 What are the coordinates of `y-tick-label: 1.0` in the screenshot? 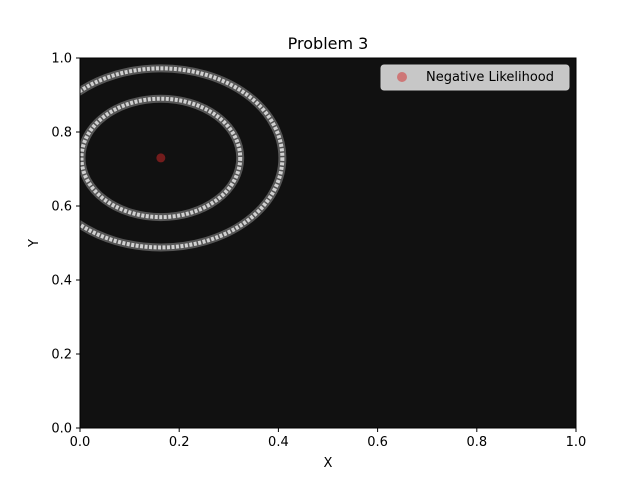 It's located at (61, 59).